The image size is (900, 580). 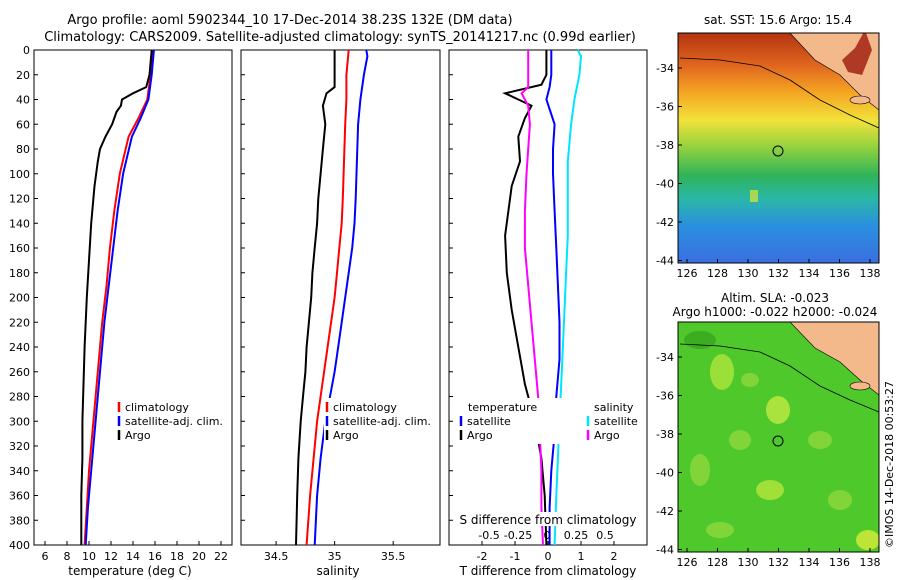 What do you see at coordinates (199, 556) in the screenshot?
I see `temperature-x-tick-label: 20` at bounding box center [199, 556].